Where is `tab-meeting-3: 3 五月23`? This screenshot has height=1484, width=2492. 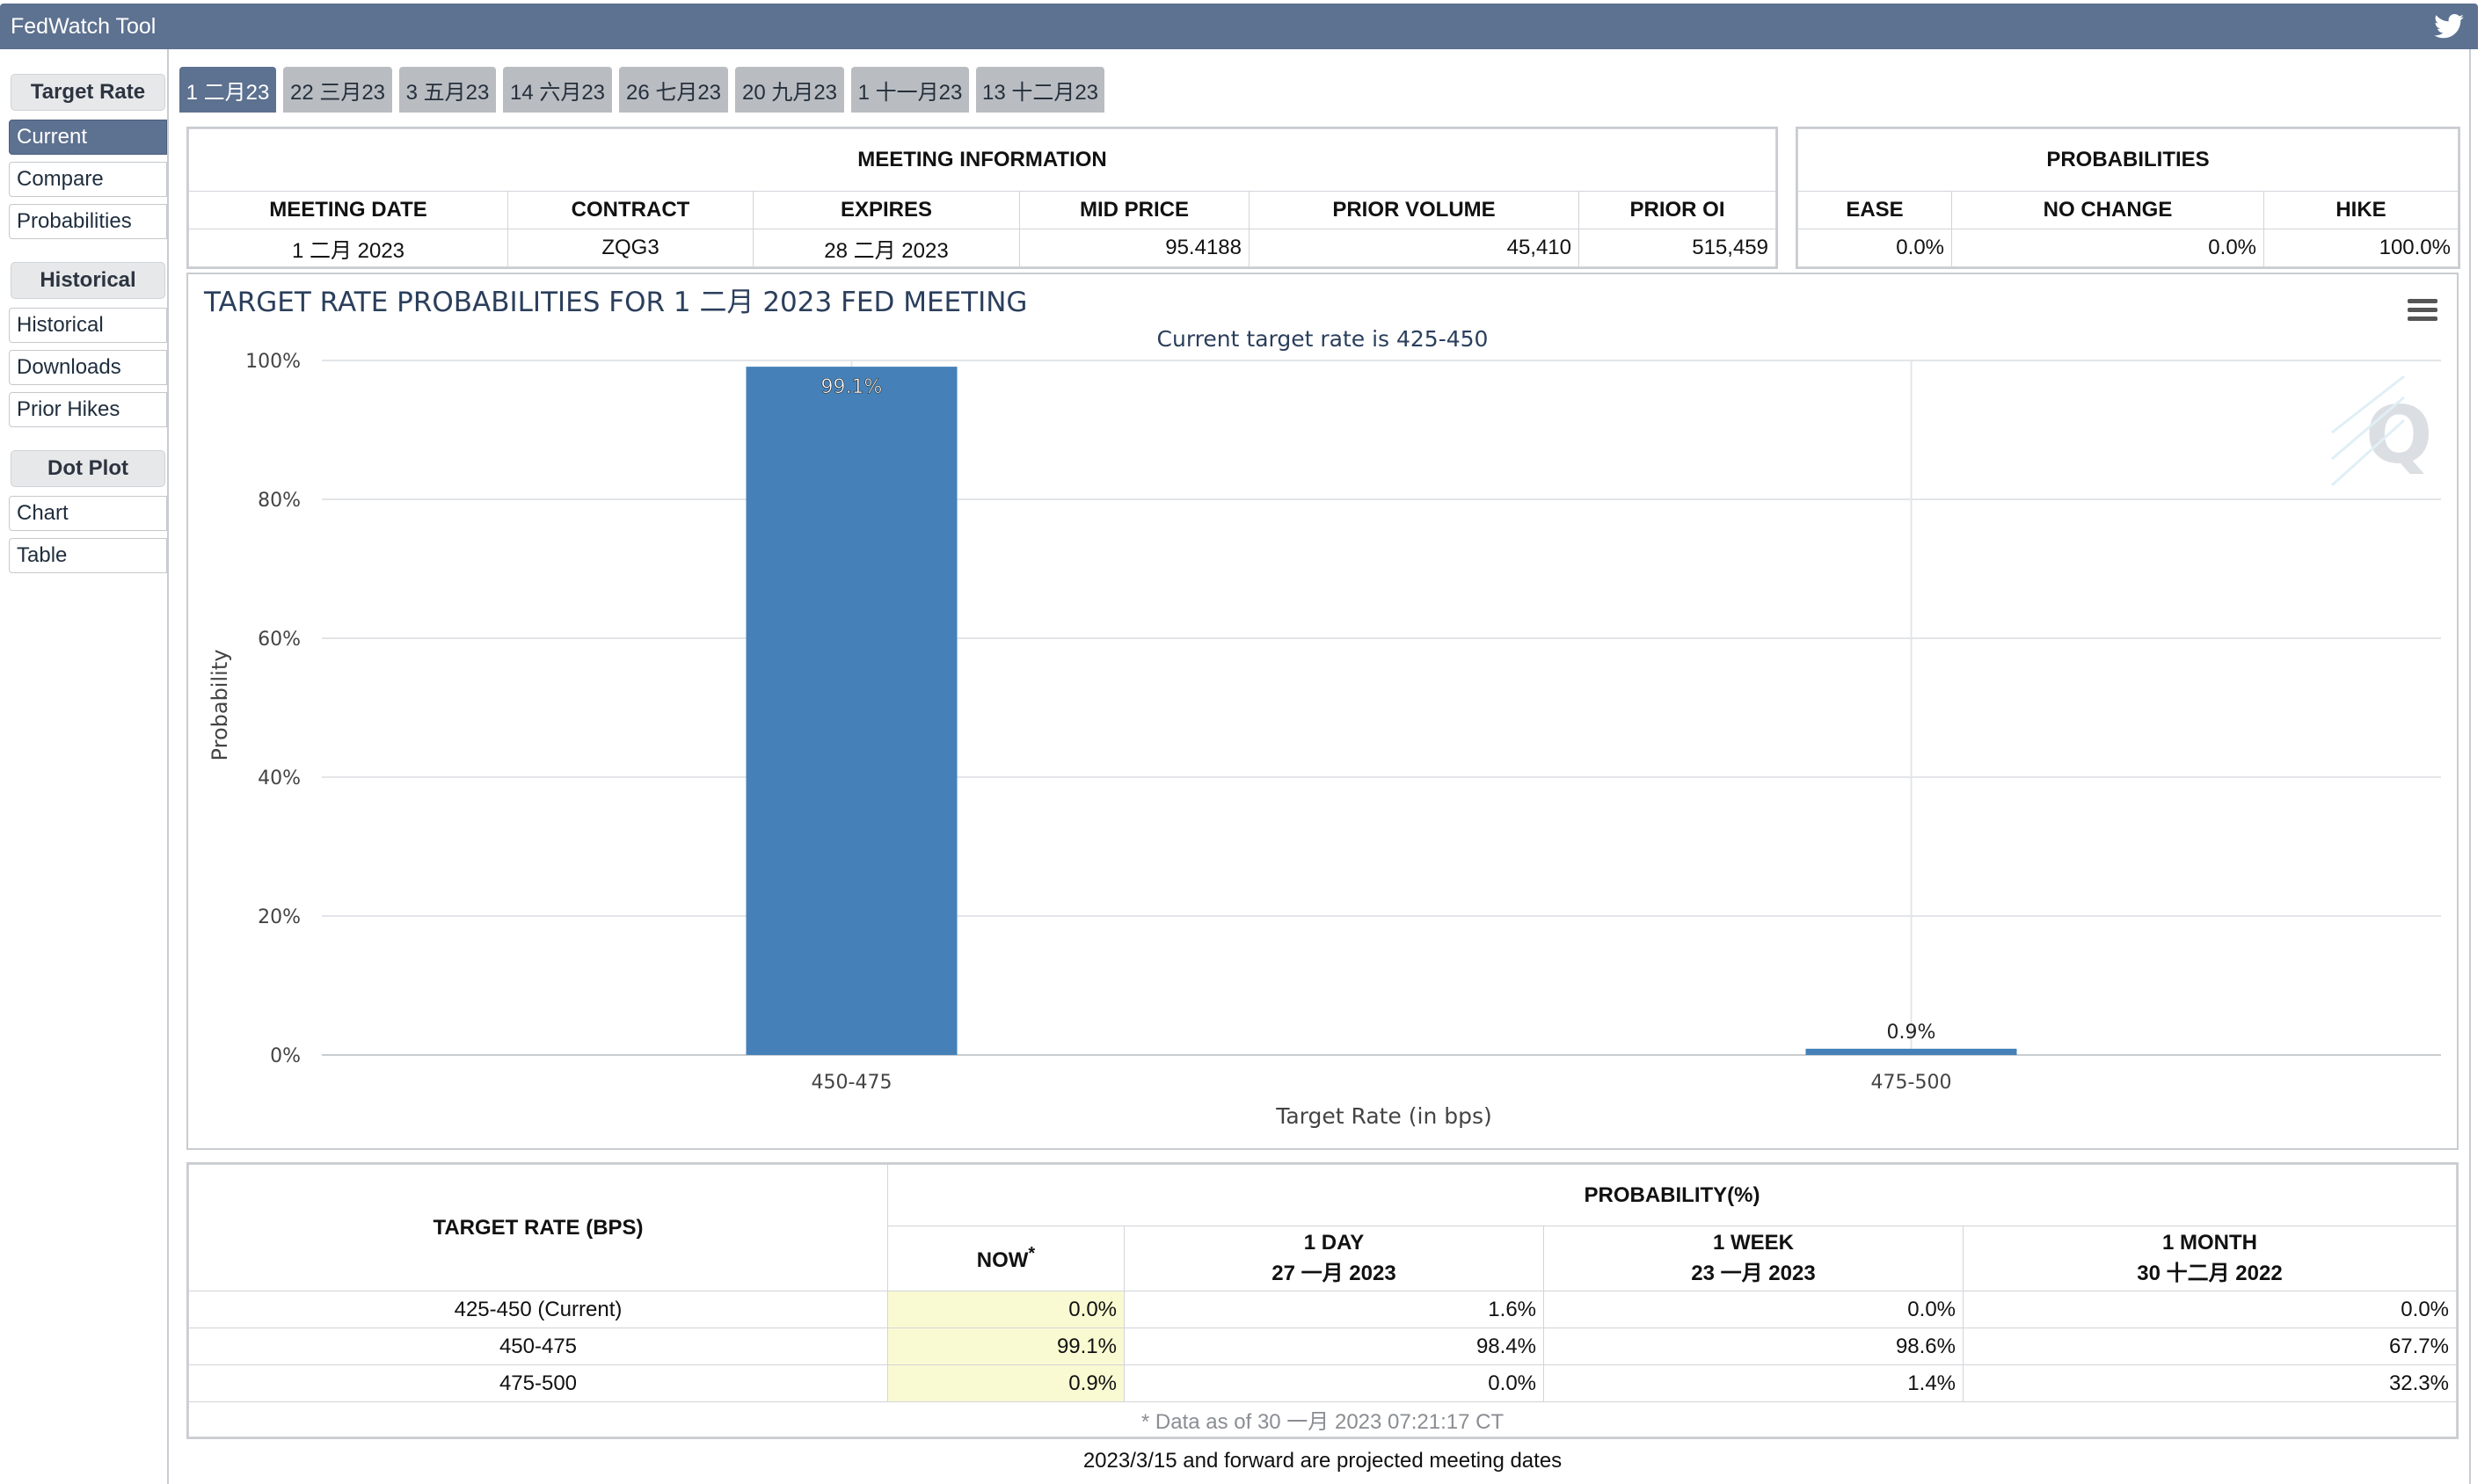 tab-meeting-3: 3 五月23 is located at coordinates (447, 90).